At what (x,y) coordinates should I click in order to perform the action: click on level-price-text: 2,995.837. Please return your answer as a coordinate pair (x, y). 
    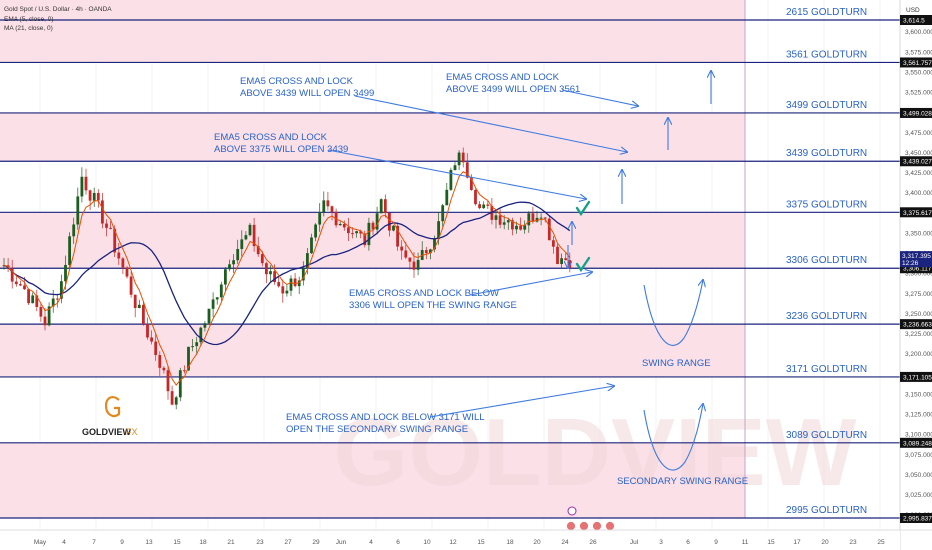
    Looking at the image, I should click on (917, 519).